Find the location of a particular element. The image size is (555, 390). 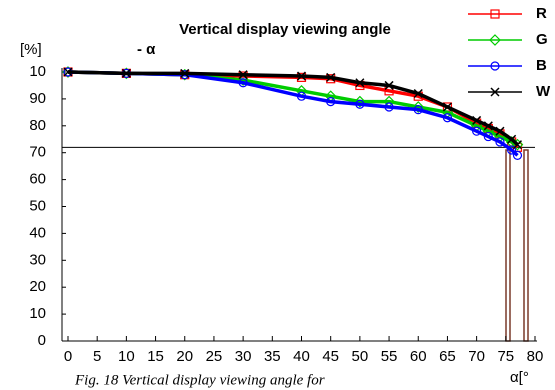

x-tick-label: 80 is located at coordinates (535, 356).